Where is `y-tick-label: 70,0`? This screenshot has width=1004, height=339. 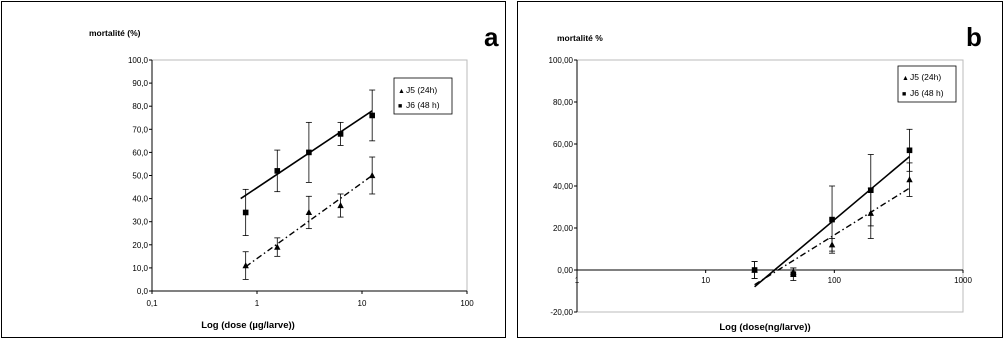
y-tick-label: 70,0 is located at coordinates (140, 129).